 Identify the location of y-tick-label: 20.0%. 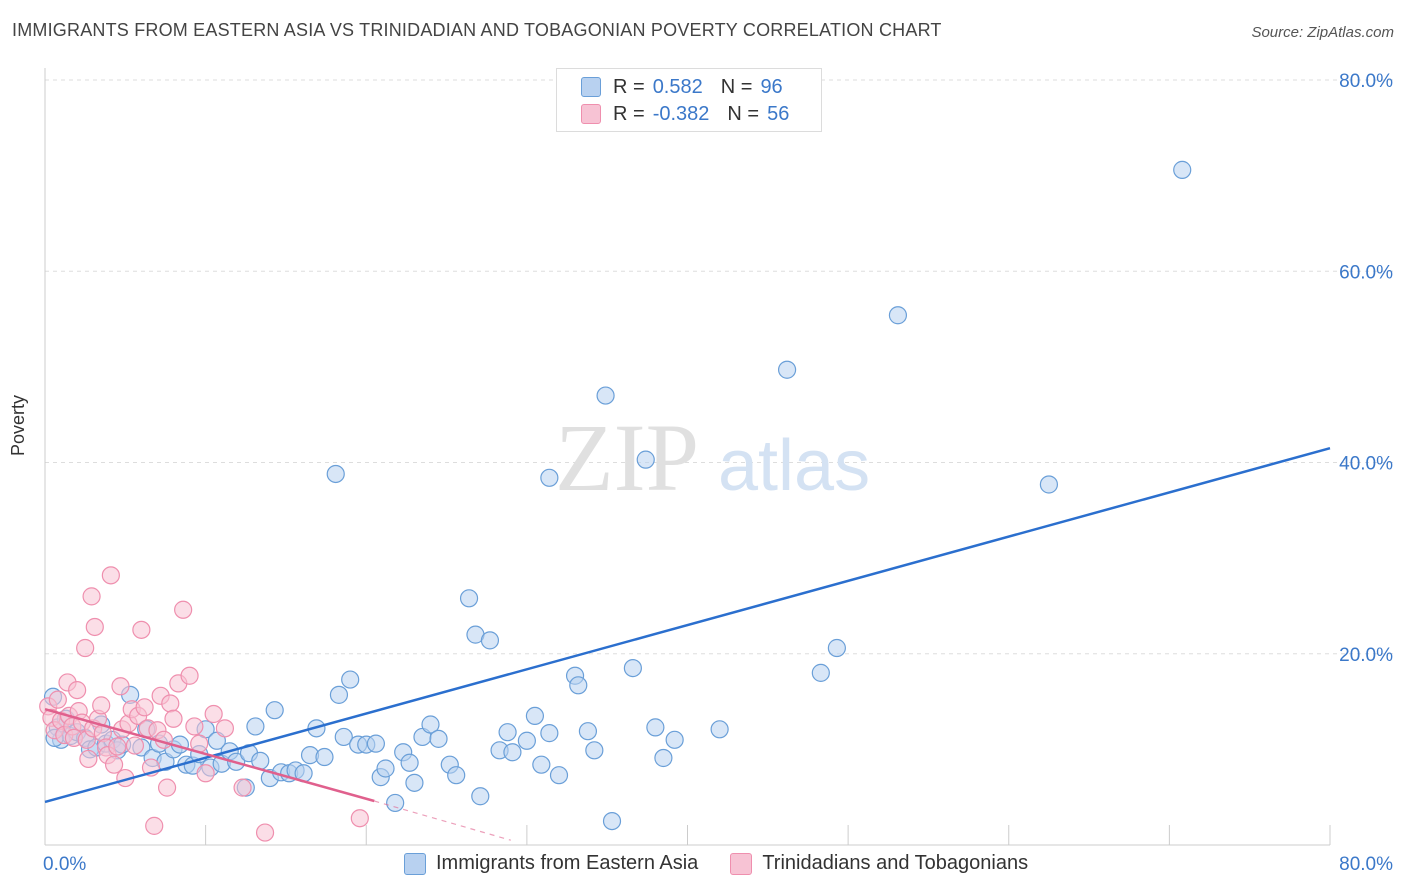
(1366, 655).